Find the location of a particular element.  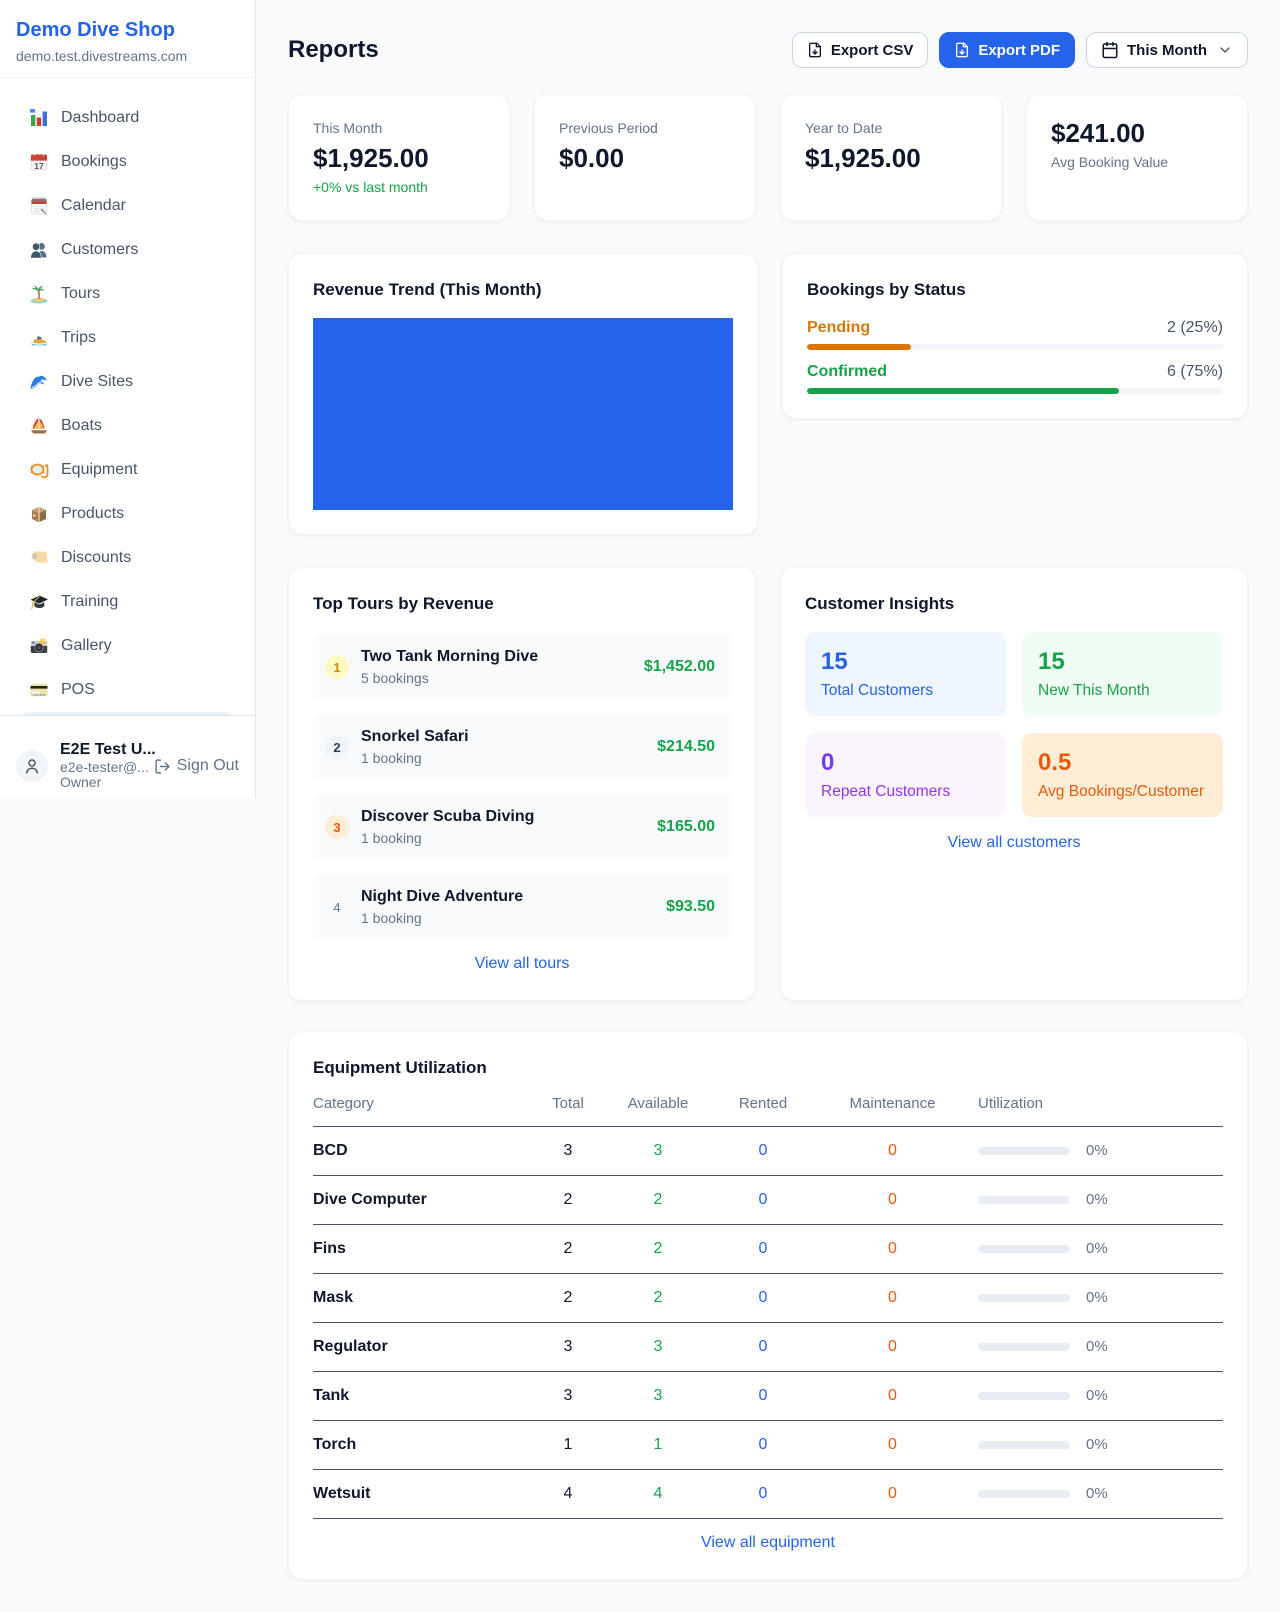

svg-text: 1234 5678 is located at coordinates (39, 695).